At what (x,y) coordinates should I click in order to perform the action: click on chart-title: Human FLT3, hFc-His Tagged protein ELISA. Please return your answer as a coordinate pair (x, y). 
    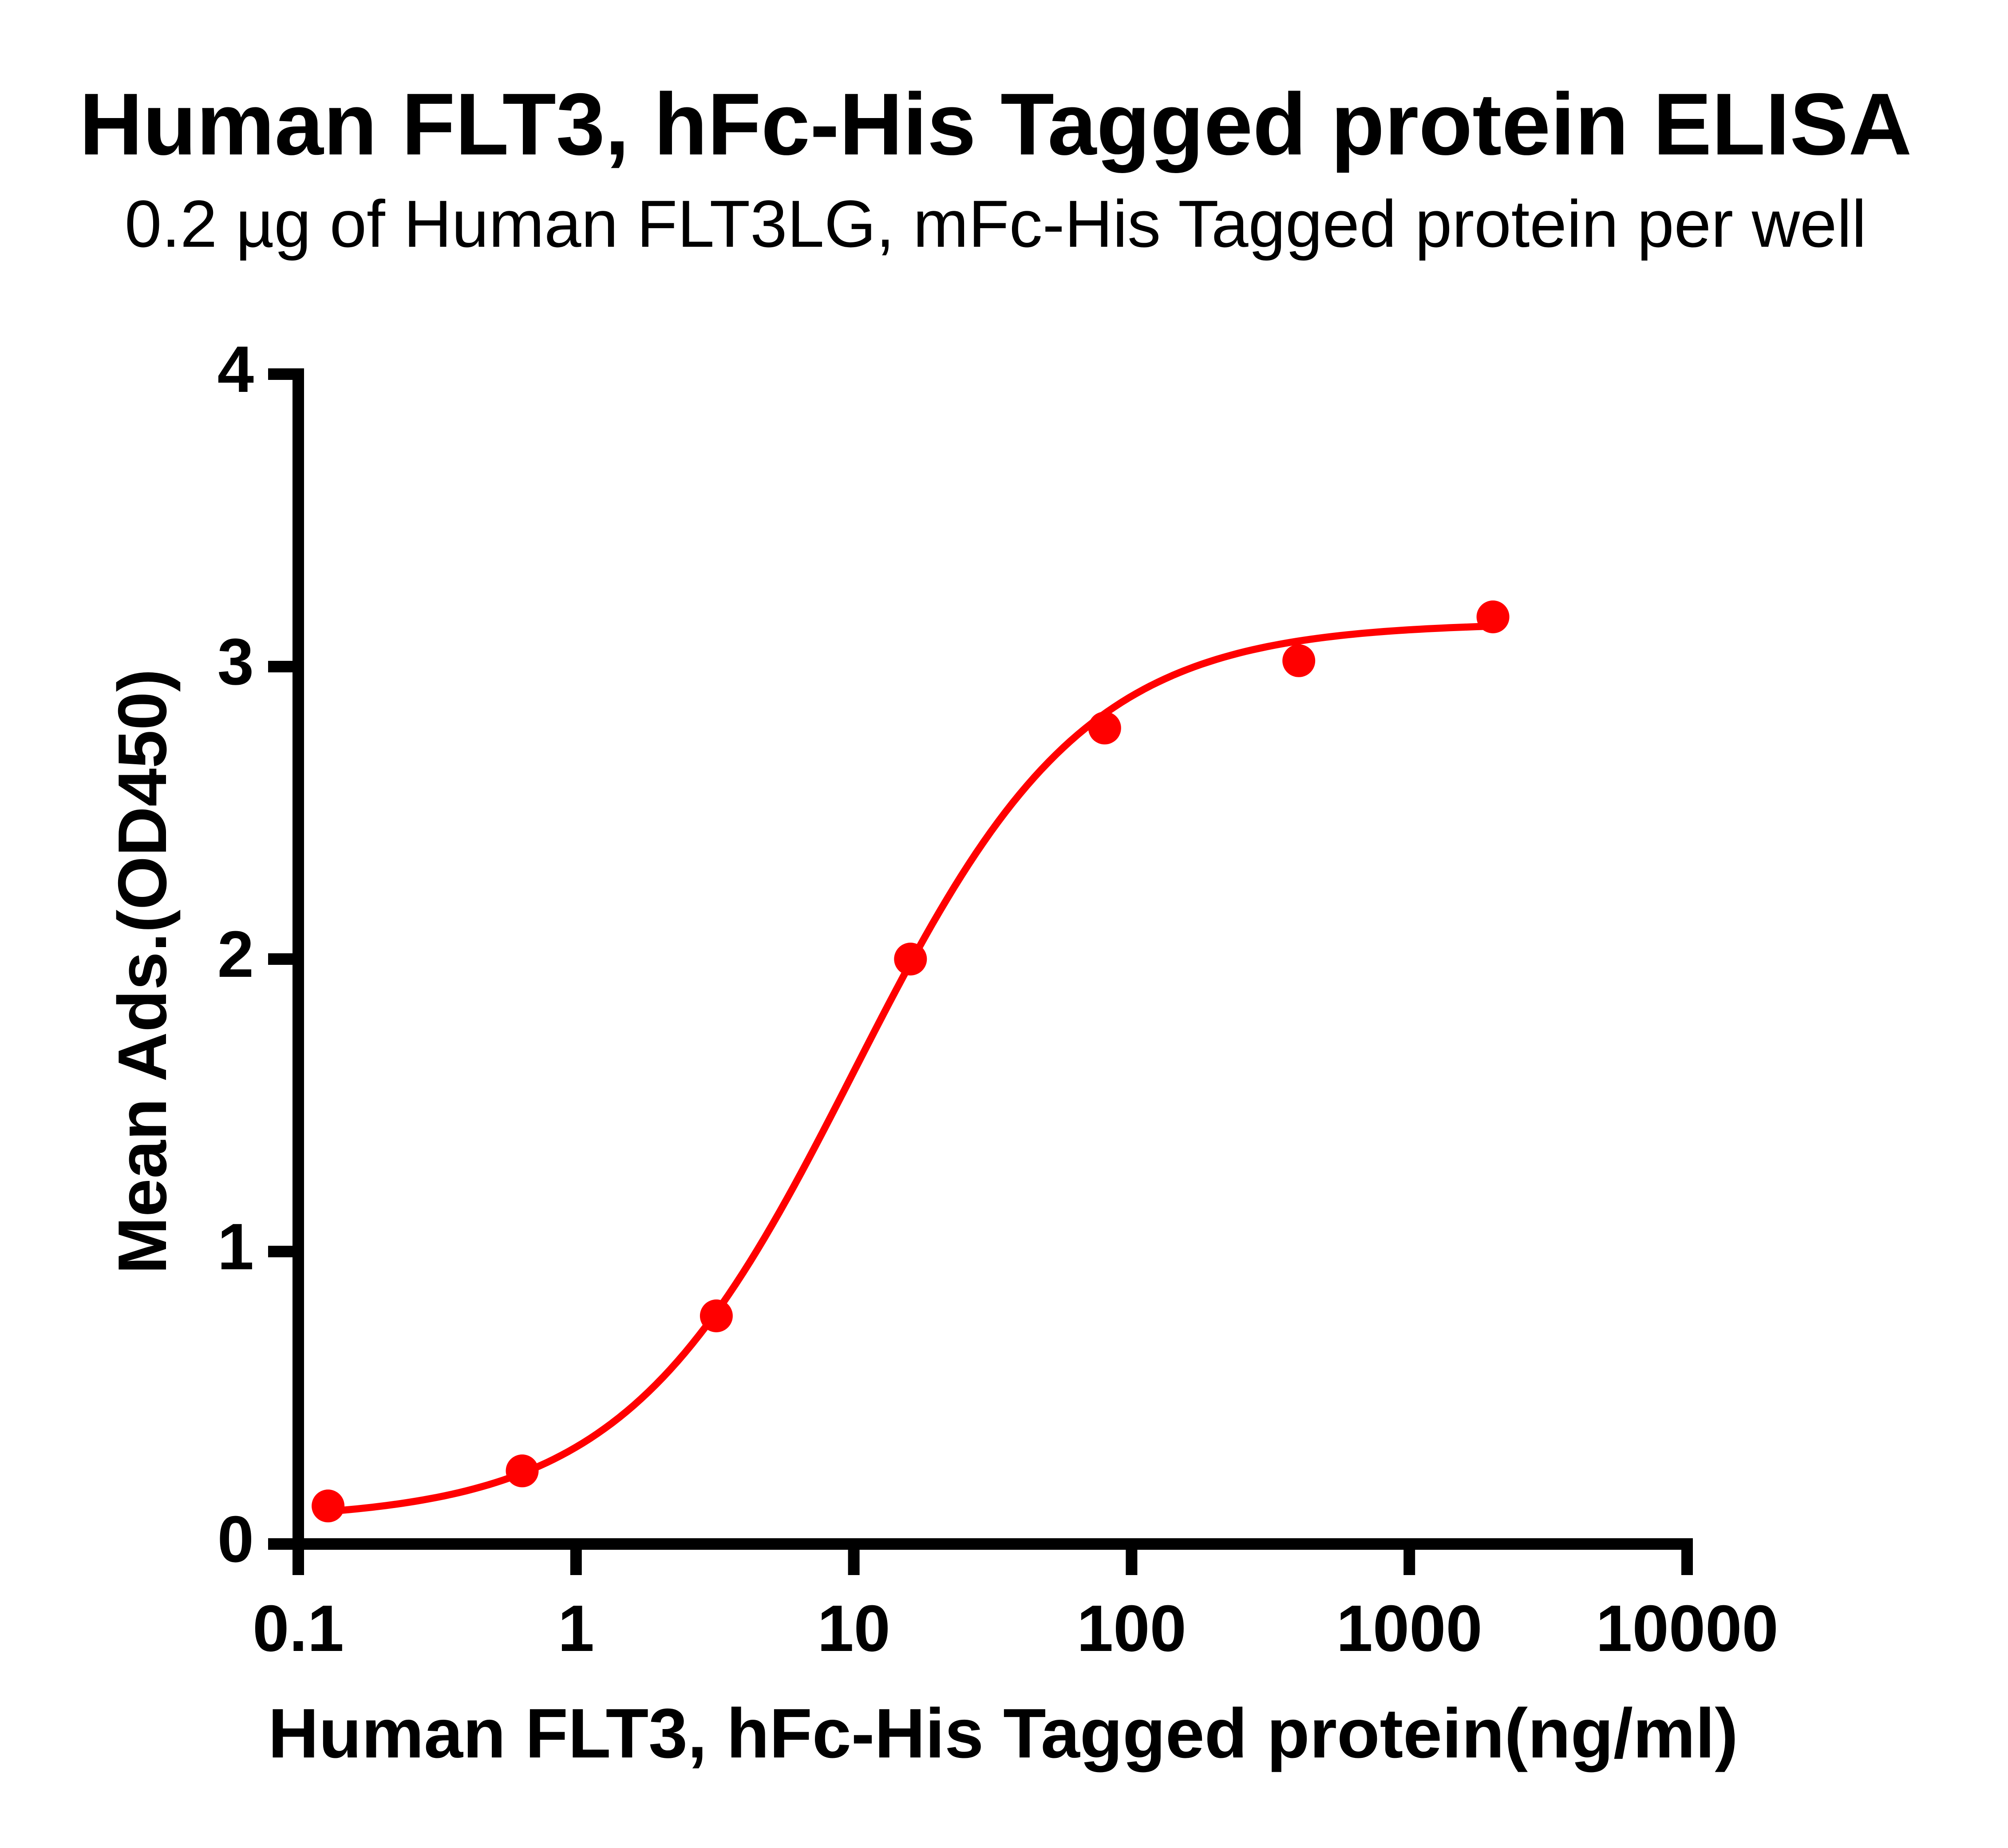
    Looking at the image, I should click on (996, 124).